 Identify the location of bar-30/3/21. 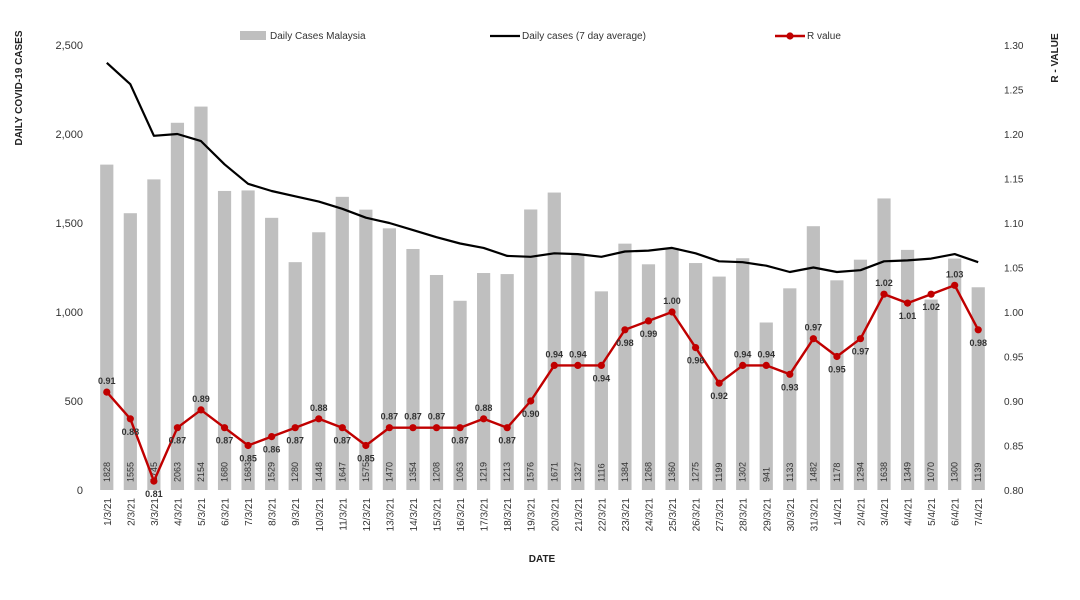
(790, 389).